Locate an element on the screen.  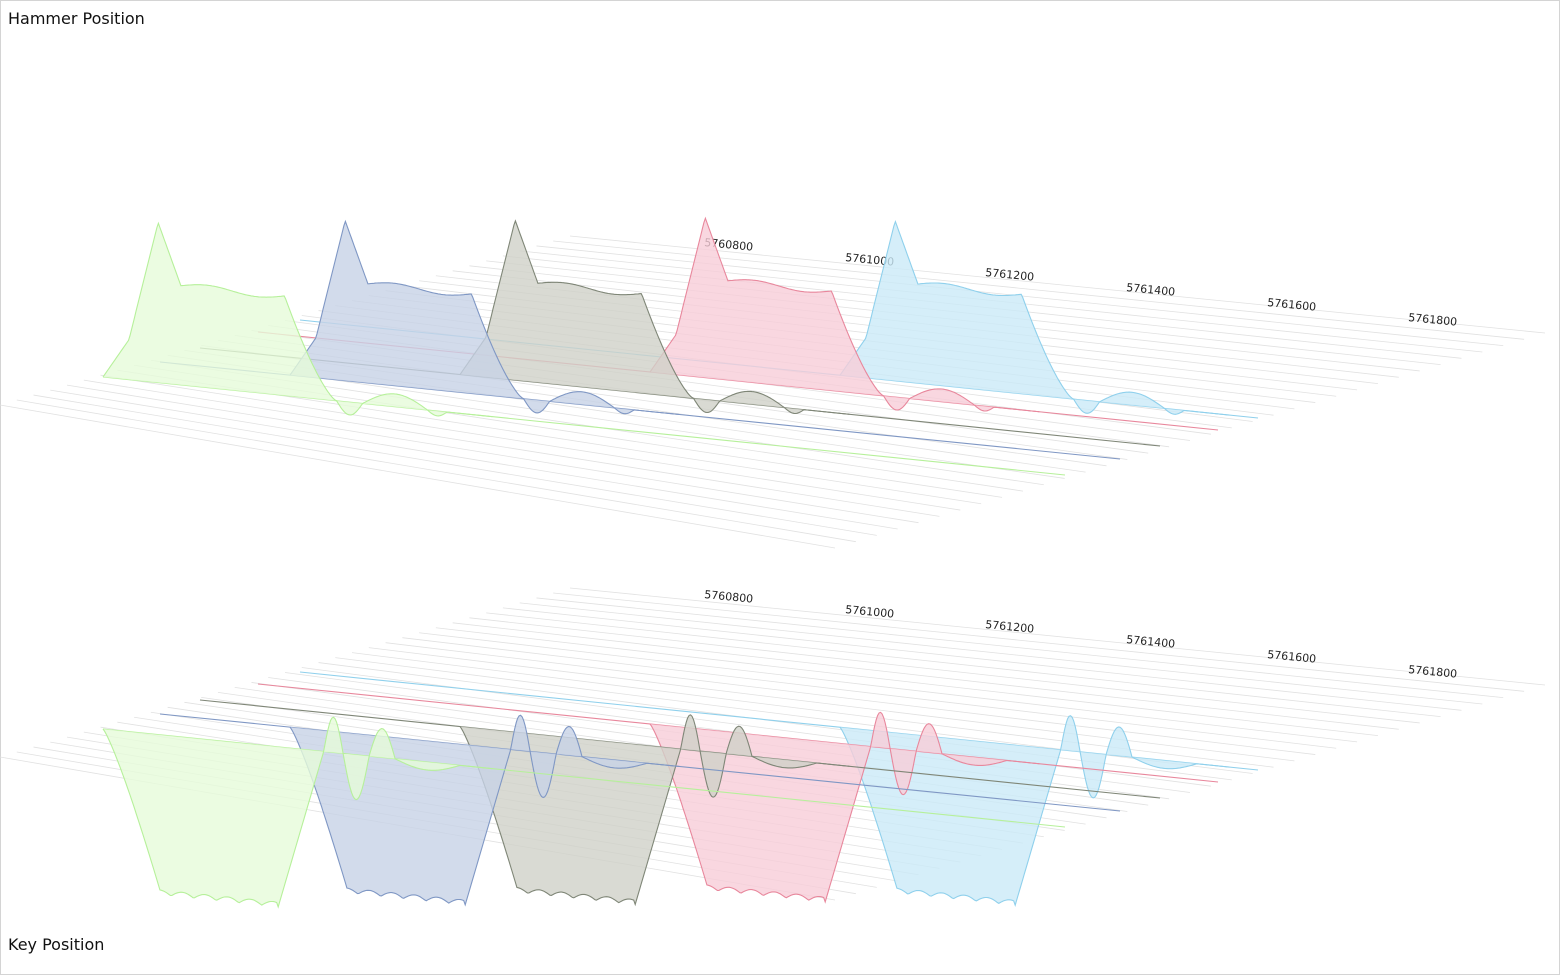
key-panel-title: Key Position is located at coordinates (56, 944).